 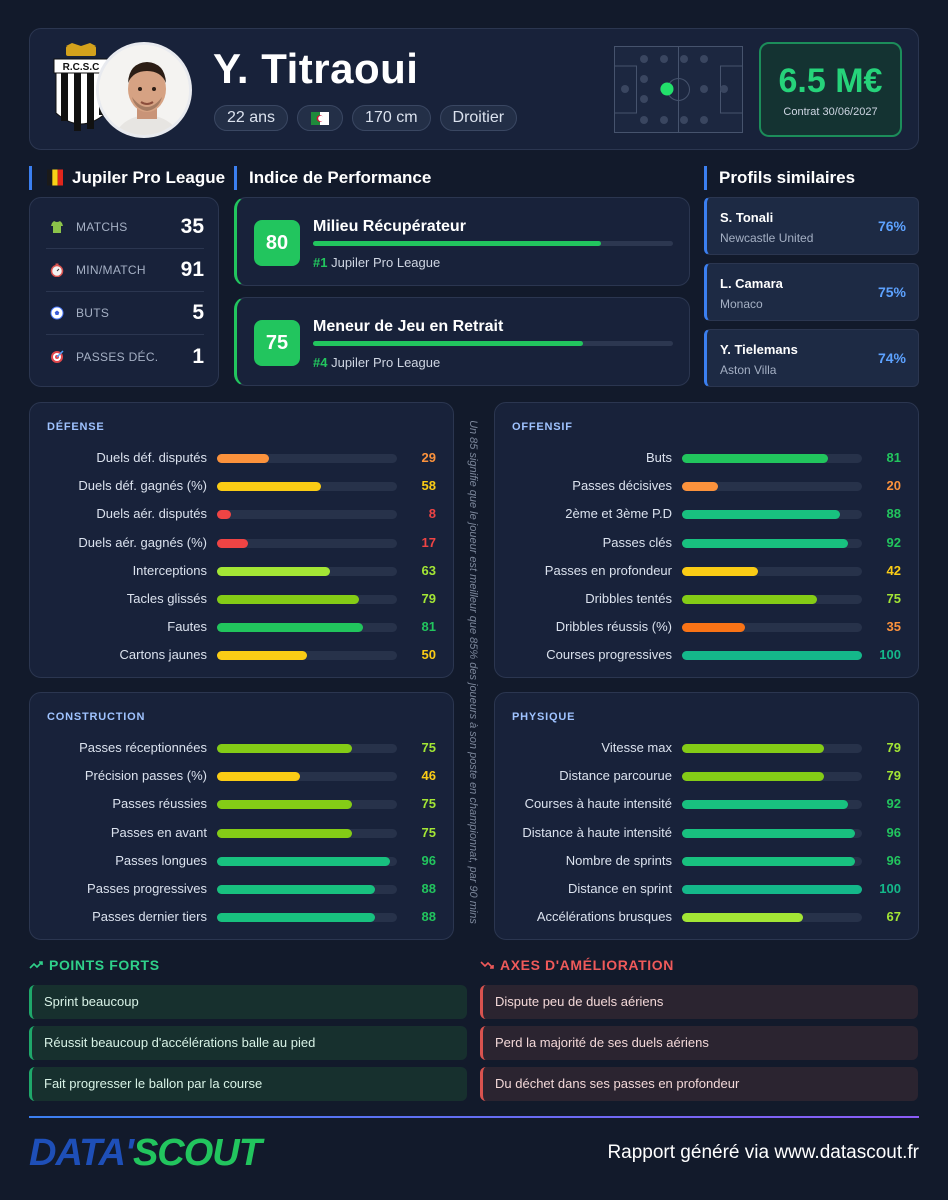 I want to click on metric-row: Distance en sprint 100, so click(x=706, y=889).